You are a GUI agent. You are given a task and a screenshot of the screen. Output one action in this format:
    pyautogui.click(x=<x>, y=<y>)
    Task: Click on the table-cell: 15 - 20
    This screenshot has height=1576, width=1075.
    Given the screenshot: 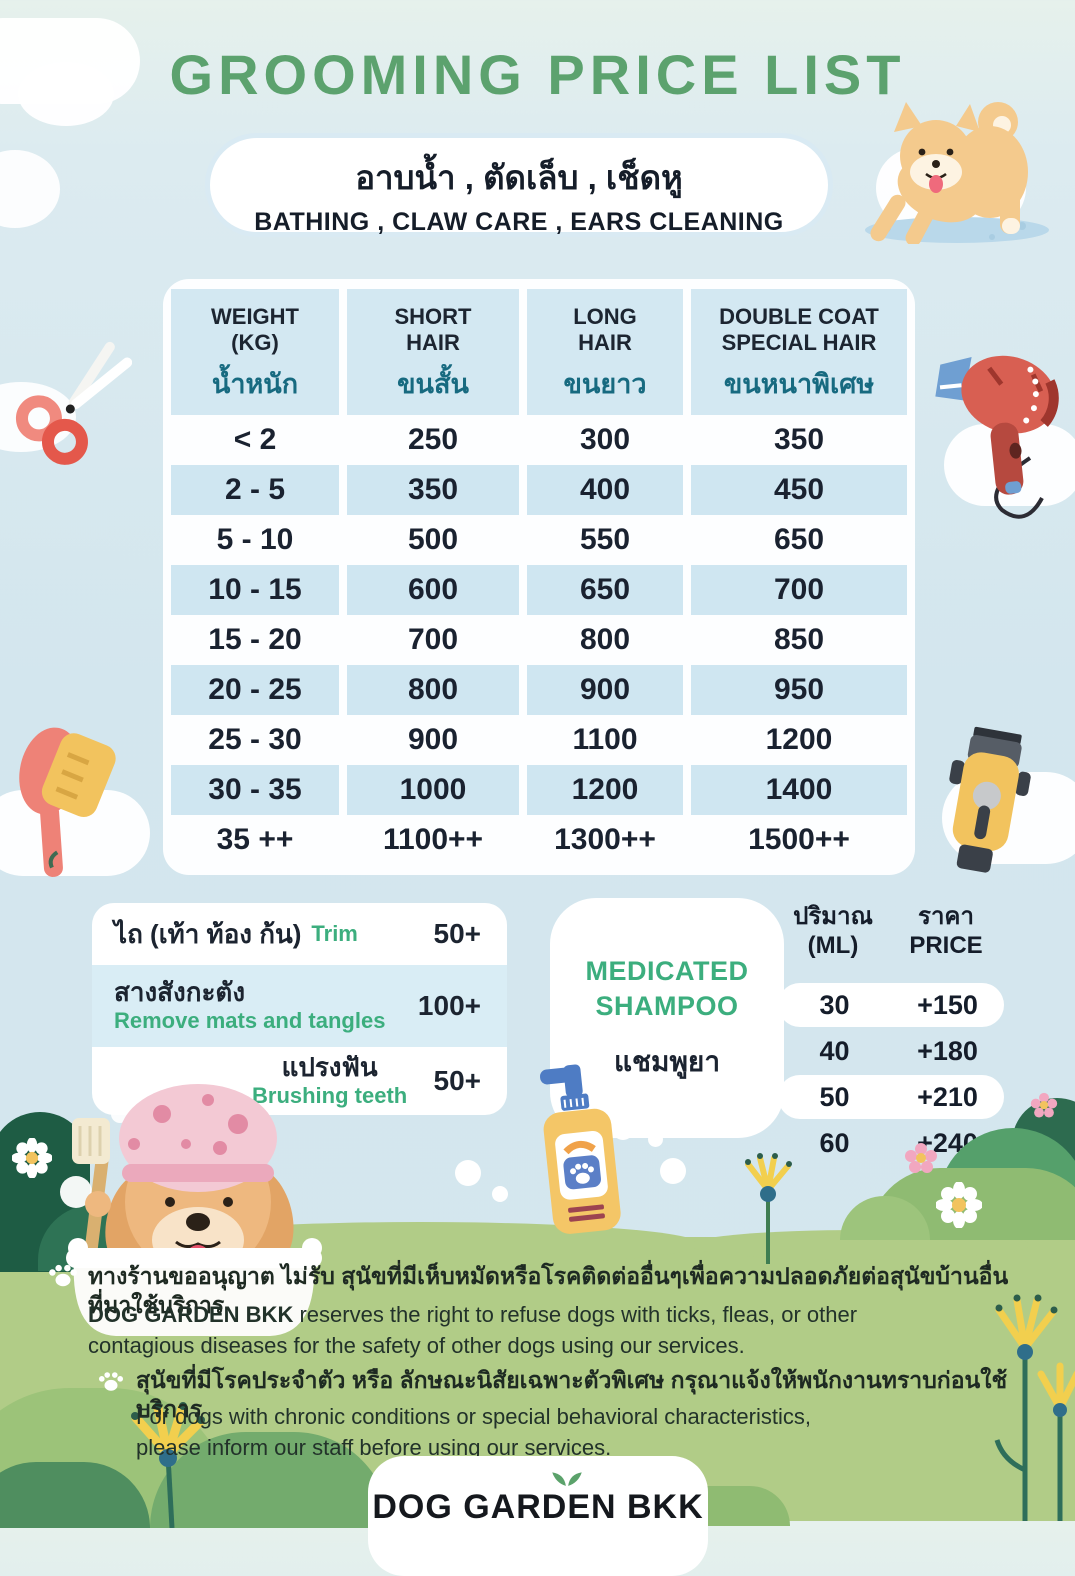 What is the action you would take?
    pyautogui.click(x=255, y=639)
    